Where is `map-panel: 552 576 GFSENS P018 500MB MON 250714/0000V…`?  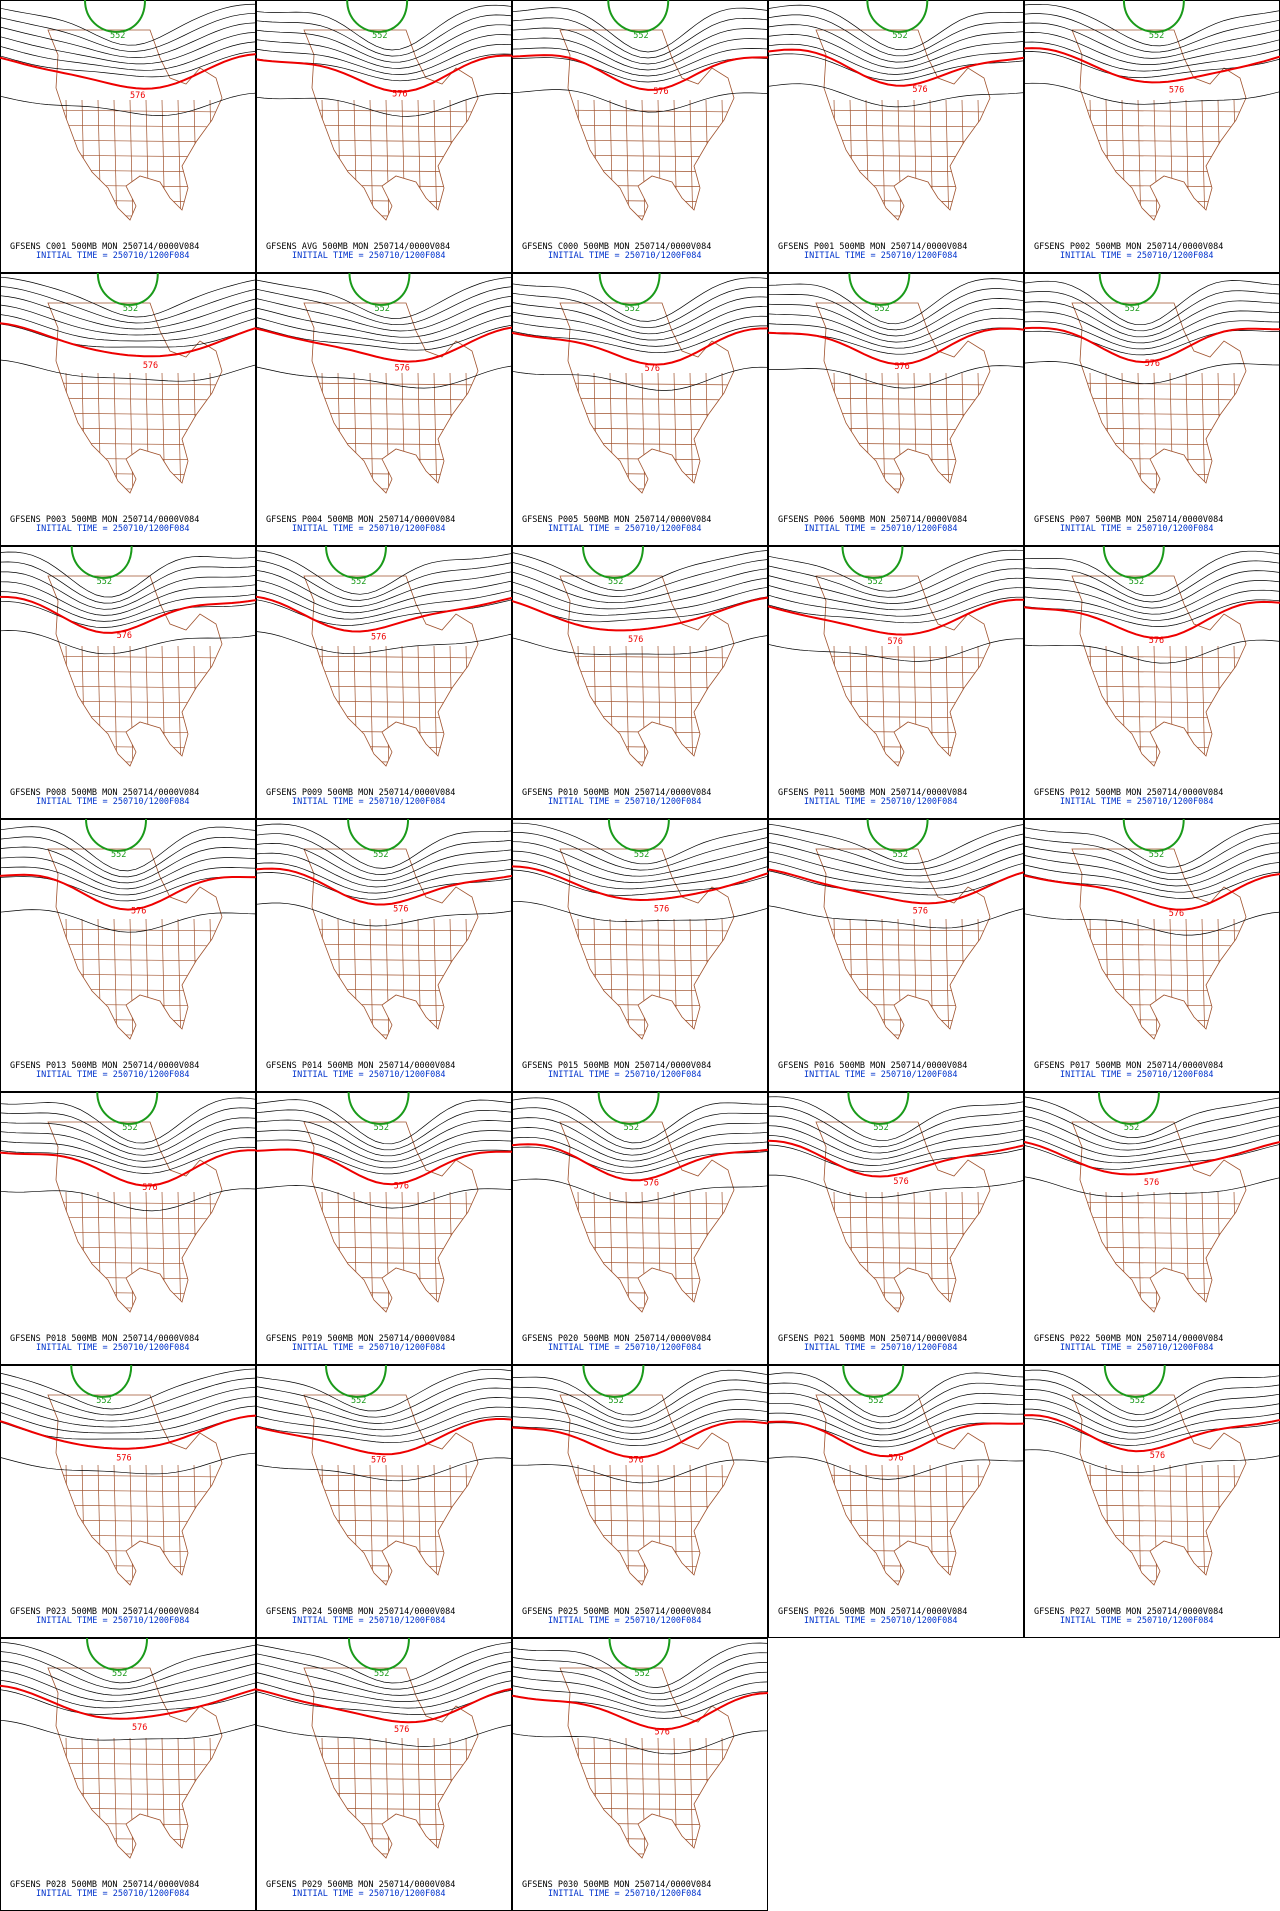
map-panel: 552 576 GFSENS P018 500MB MON 250714/0000V… is located at coordinates (128, 1228).